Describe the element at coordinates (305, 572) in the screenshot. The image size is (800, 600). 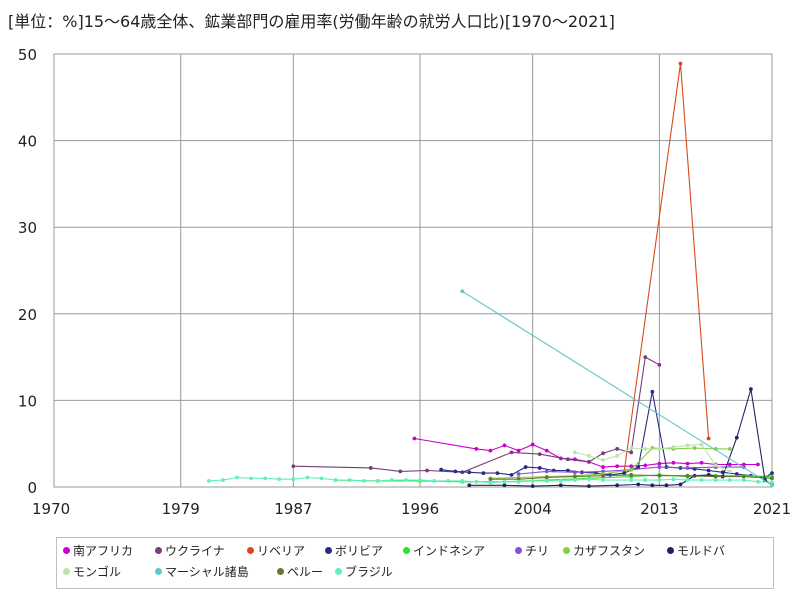
I see `legend-label: ペルー` at that location.